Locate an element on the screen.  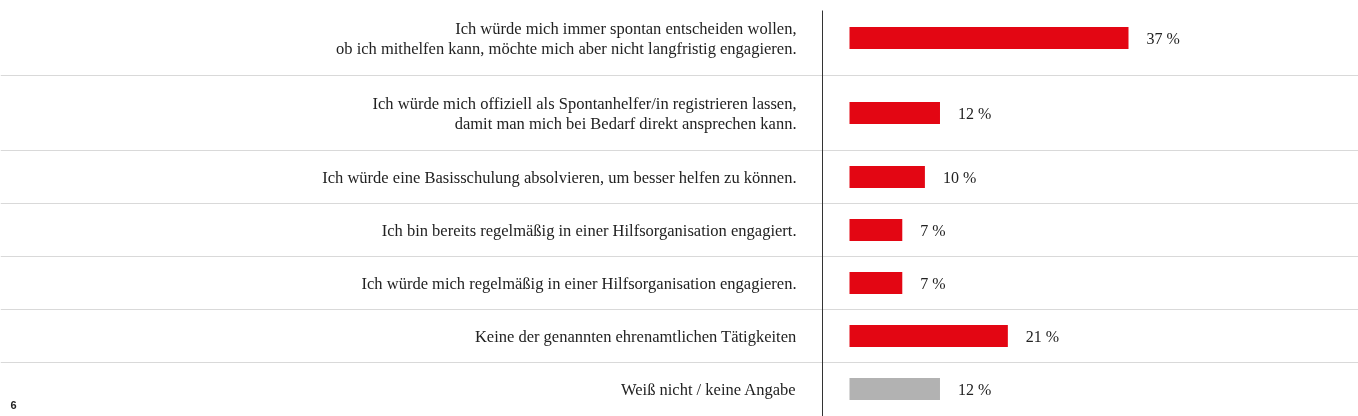
y-tick-label: Ich würde mich regelmäßig in einer Hilfsorganisation engagieren. is located at coordinates (579, 283).